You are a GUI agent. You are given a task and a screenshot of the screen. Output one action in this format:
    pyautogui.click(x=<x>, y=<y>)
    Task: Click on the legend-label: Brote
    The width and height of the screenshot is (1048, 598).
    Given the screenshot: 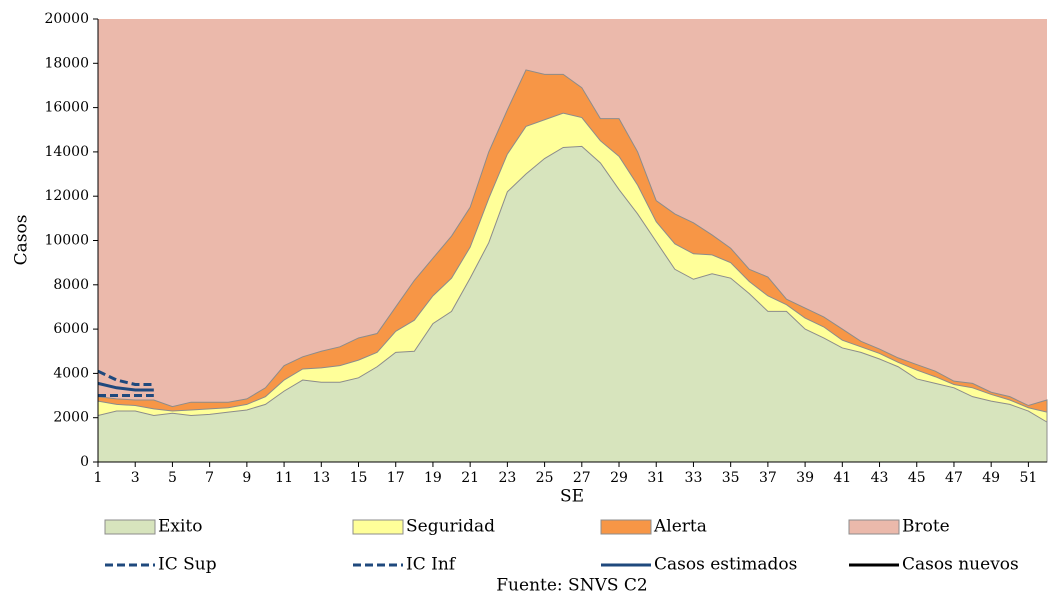 What is the action you would take?
    pyautogui.click(x=926, y=527)
    